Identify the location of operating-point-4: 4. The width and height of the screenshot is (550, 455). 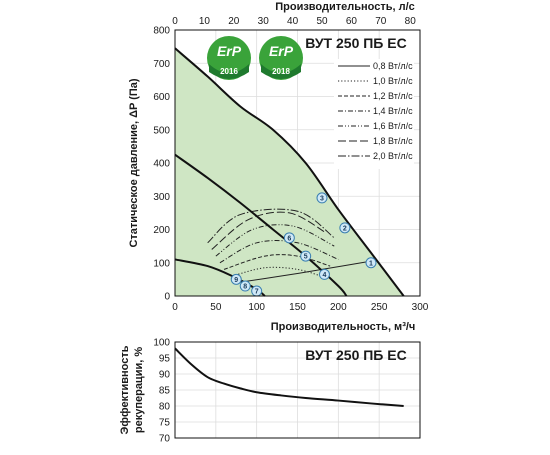
(324, 274).